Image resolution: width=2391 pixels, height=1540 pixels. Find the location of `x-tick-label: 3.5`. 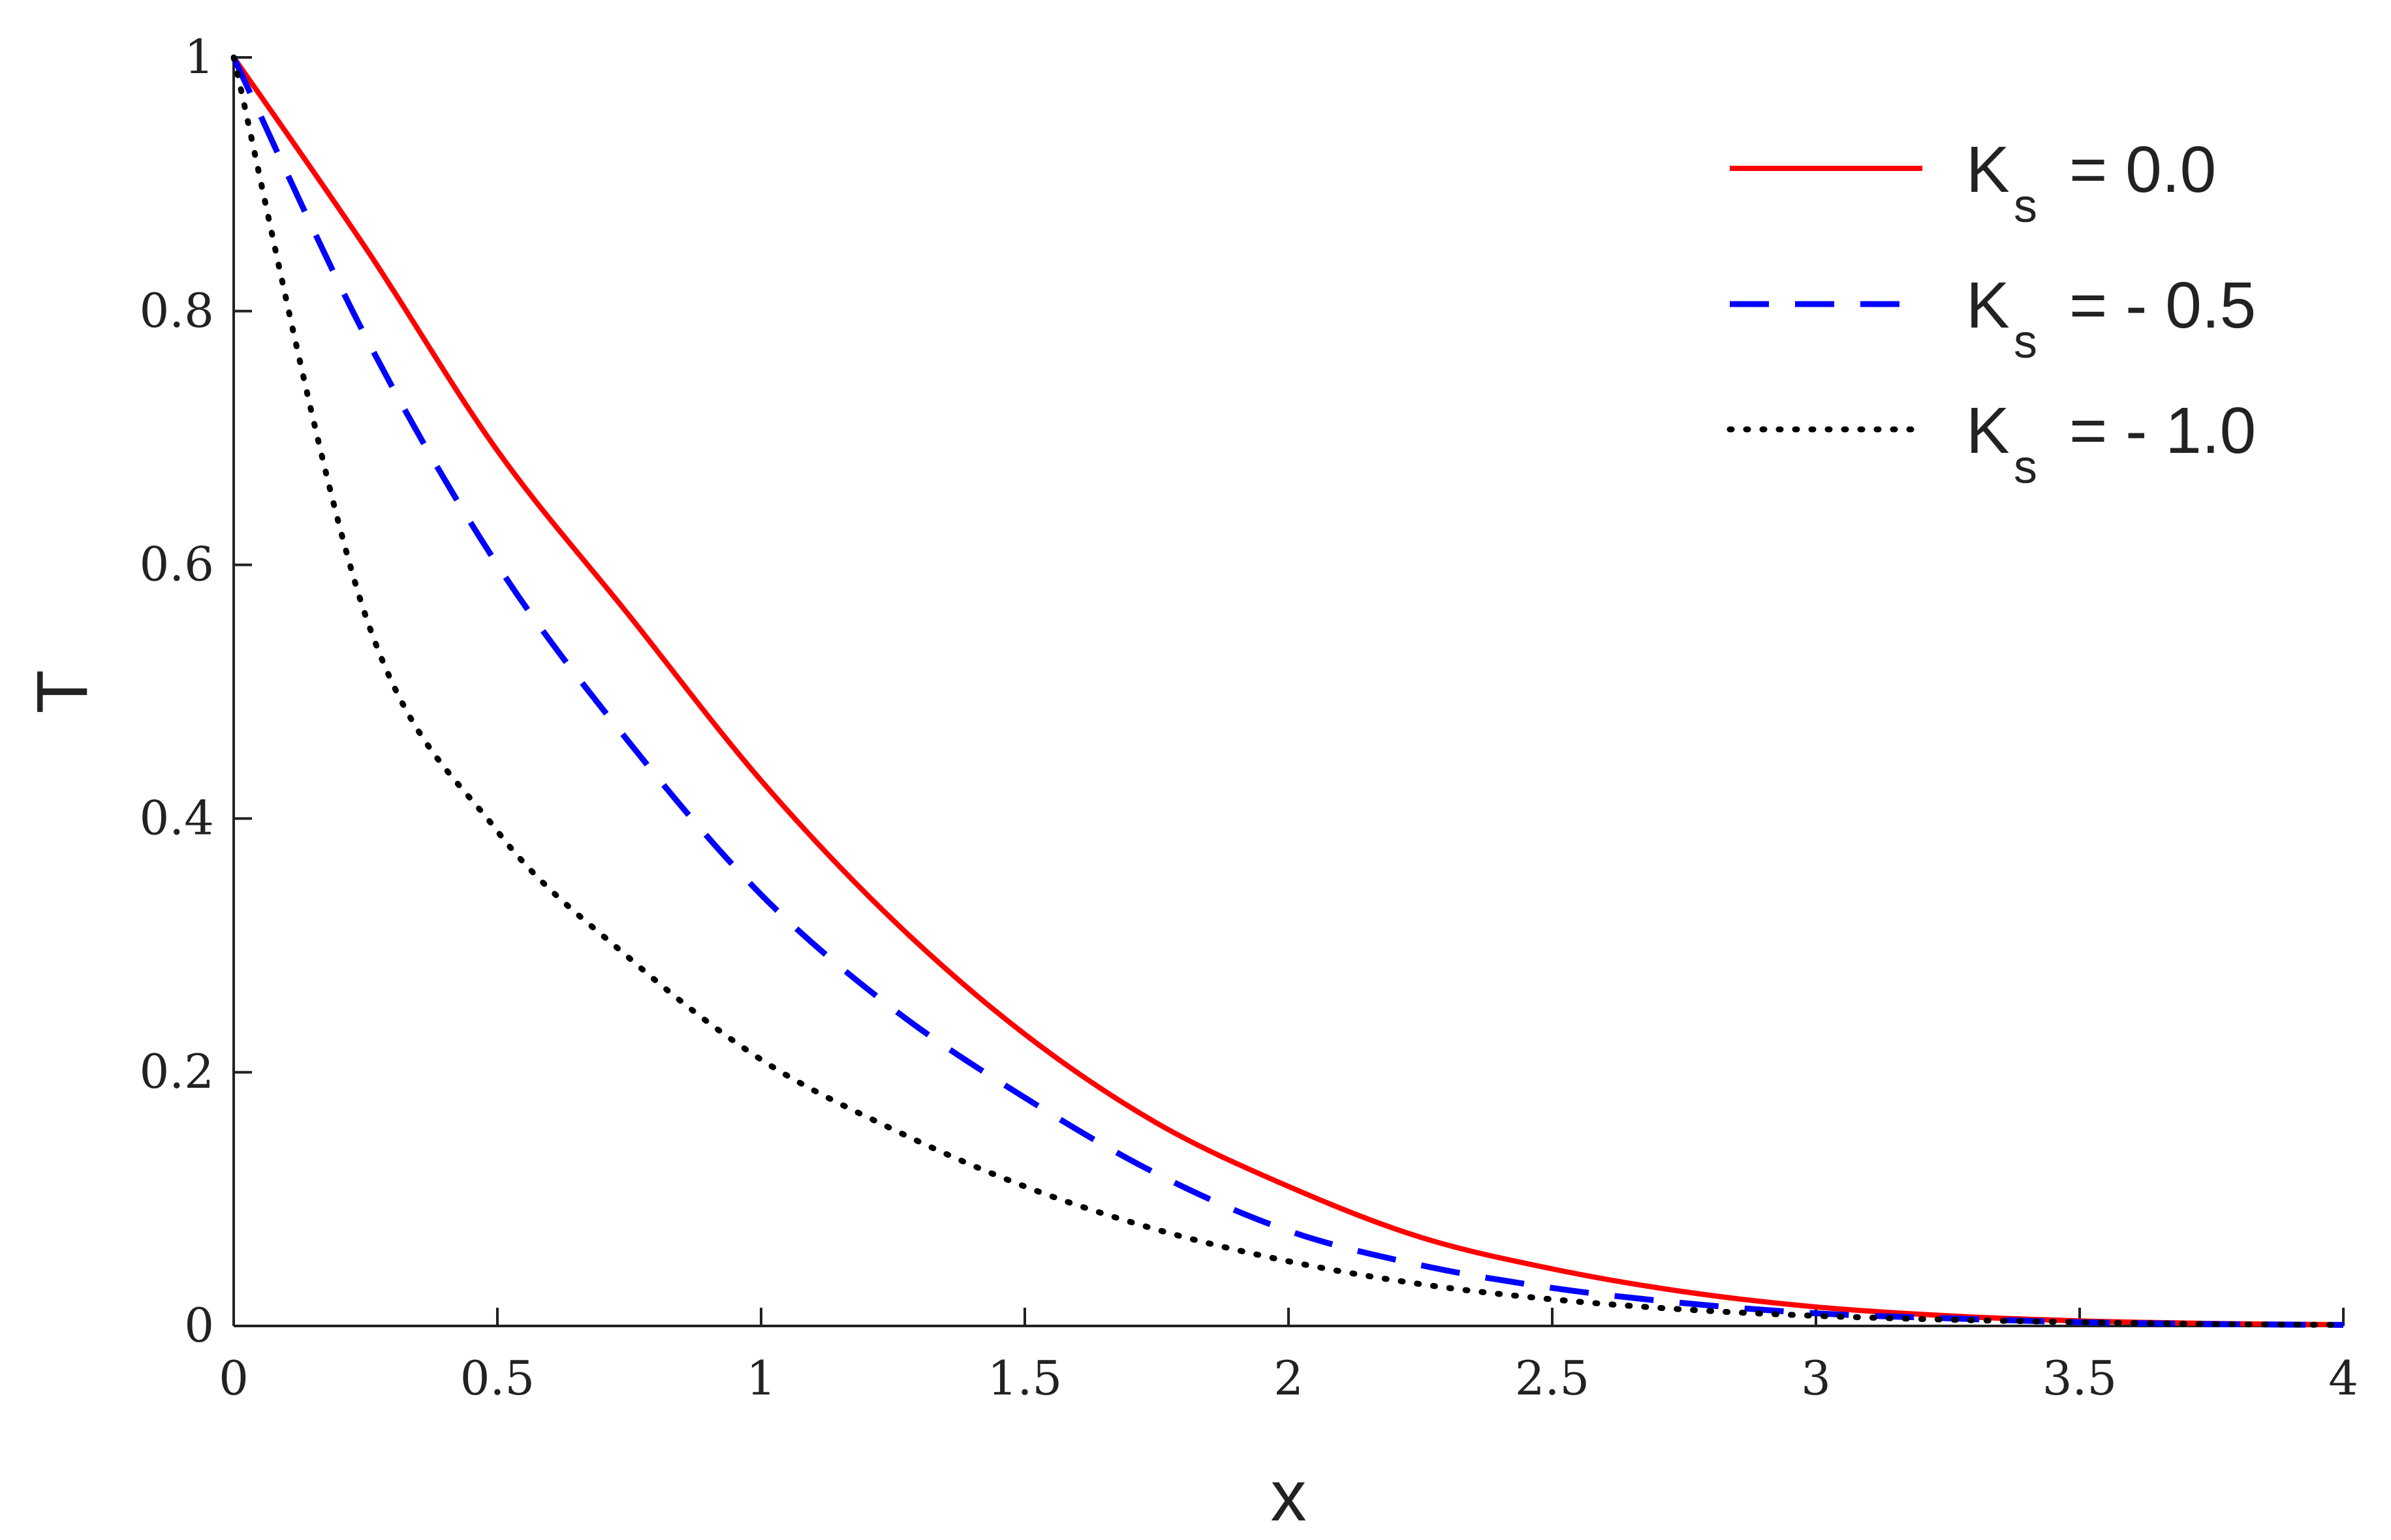

x-tick-label: 3.5 is located at coordinates (2080, 1378).